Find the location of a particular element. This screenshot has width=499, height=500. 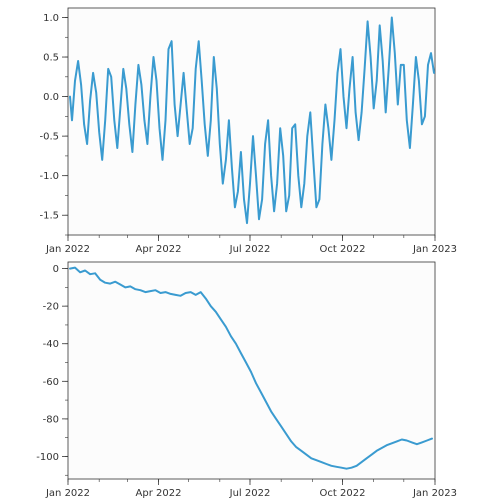

y-tick-label: 0.5 is located at coordinates (51, 58).